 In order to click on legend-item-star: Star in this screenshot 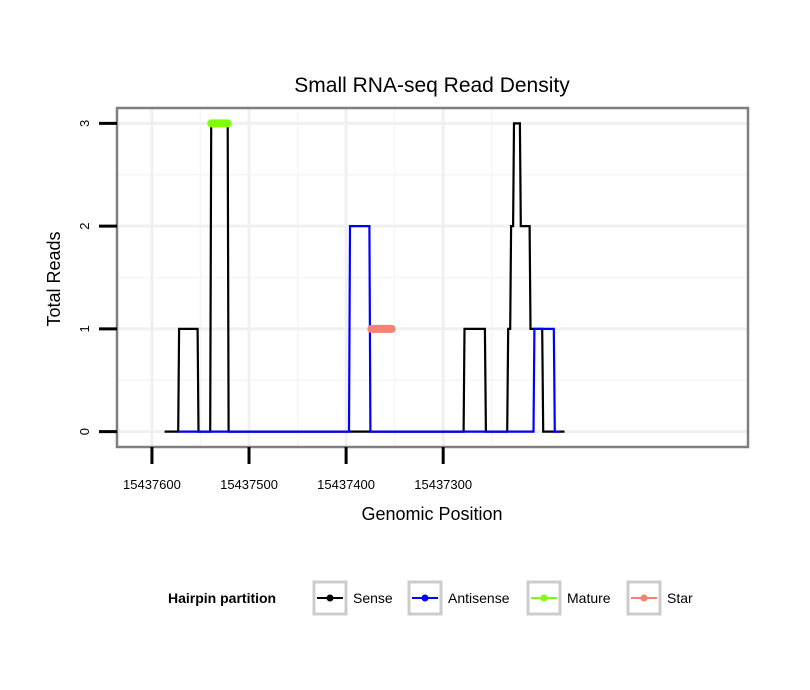, I will do `click(659, 598)`.